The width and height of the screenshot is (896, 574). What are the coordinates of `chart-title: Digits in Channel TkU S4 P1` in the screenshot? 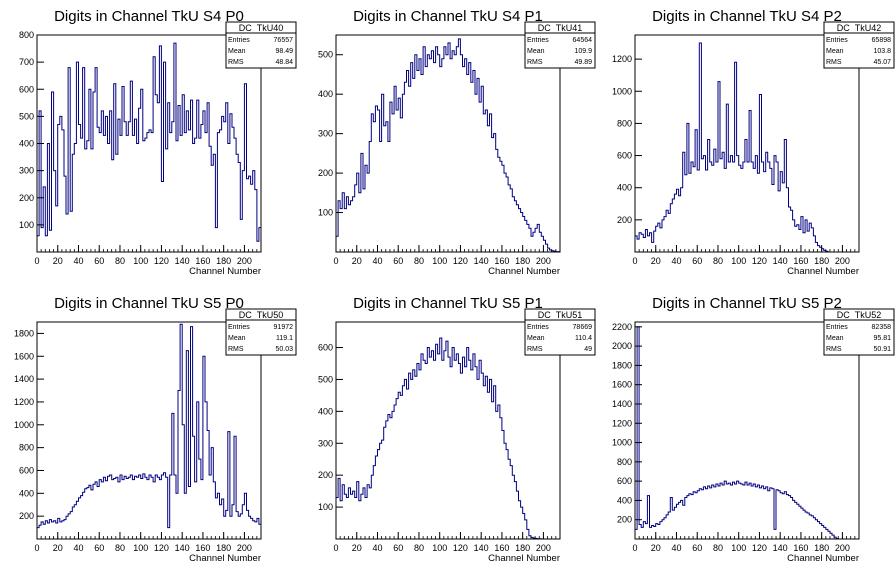 It's located at (448, 16).